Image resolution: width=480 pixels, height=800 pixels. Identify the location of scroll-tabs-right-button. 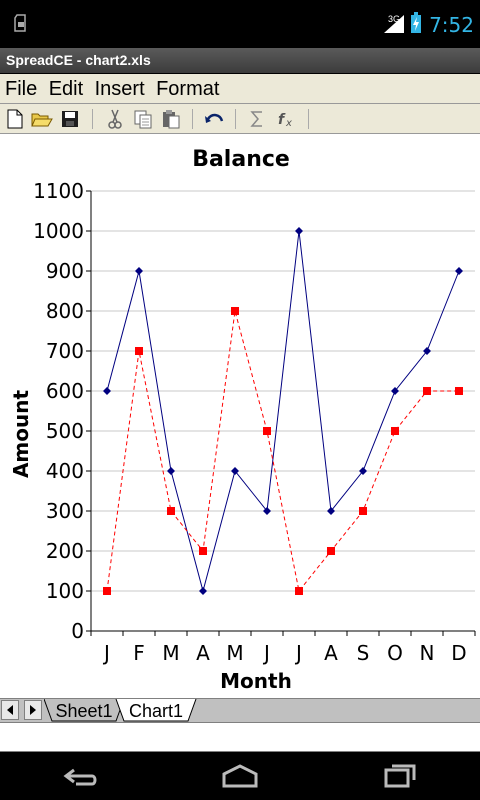
(33, 710).